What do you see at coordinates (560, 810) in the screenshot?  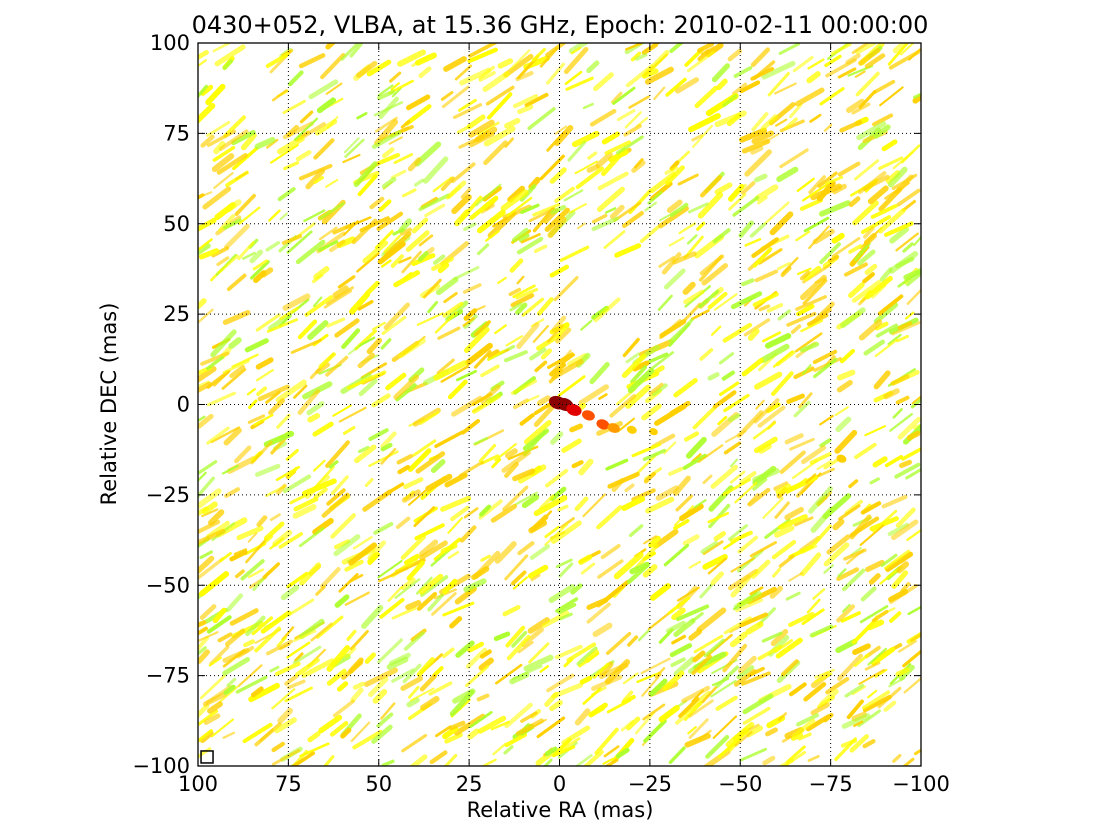 I see `x-axis-label: Relative RA (mas)` at bounding box center [560, 810].